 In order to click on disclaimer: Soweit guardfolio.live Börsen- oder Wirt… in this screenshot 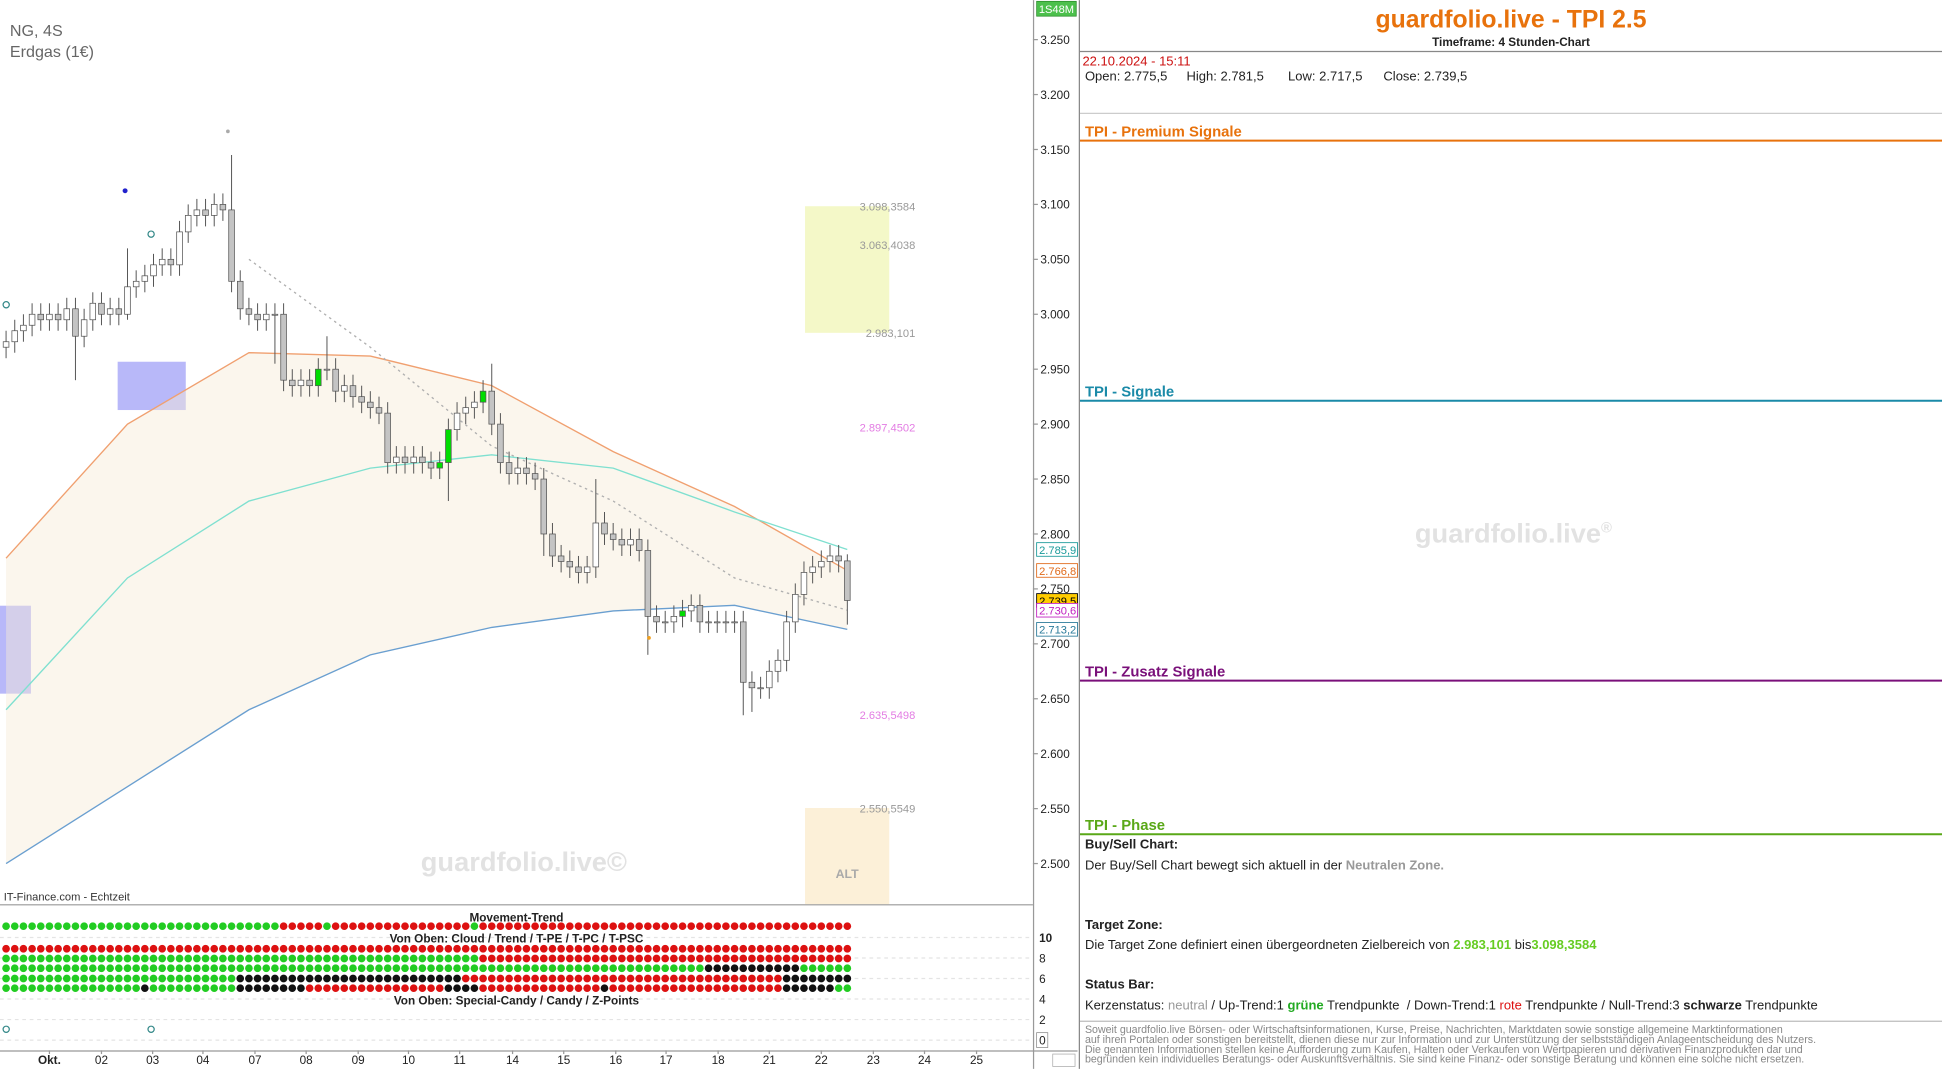, I will do `click(1434, 1030)`.